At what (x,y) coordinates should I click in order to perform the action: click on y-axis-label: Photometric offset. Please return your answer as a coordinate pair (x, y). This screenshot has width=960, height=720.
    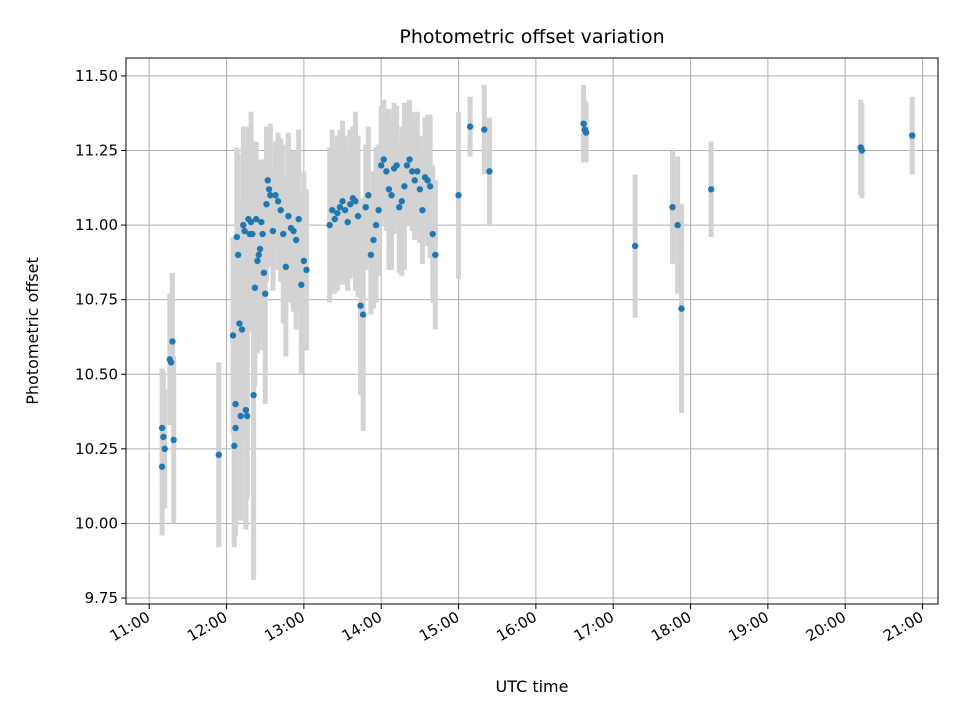
    Looking at the image, I should click on (32, 331).